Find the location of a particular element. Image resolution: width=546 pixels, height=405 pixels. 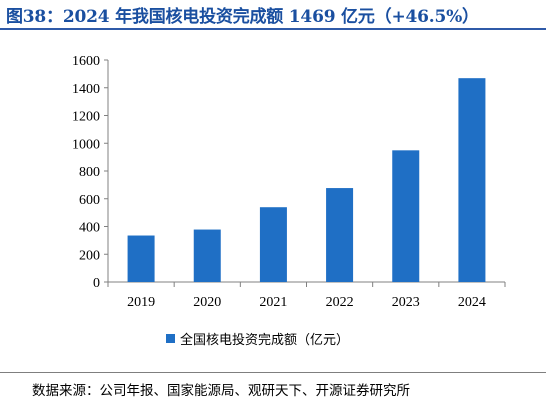

y-tick-label: 0 is located at coordinates (96, 283).